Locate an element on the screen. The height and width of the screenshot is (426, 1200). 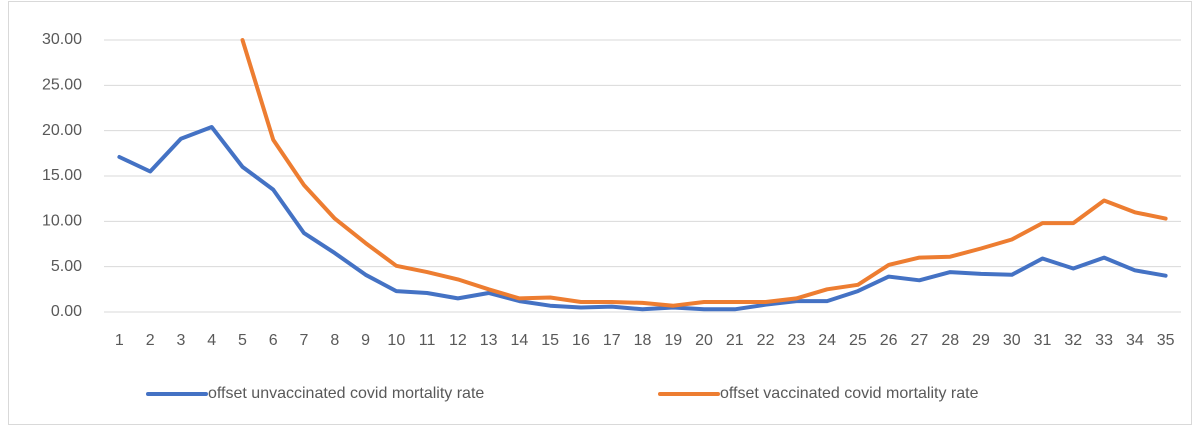
y-tick-label: 5.00 is located at coordinates (66, 266).